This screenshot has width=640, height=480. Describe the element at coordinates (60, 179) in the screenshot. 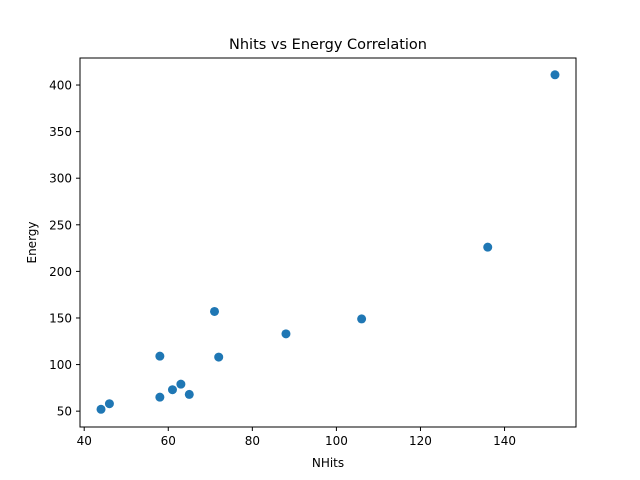

I see `y-tick-label: 300` at that location.